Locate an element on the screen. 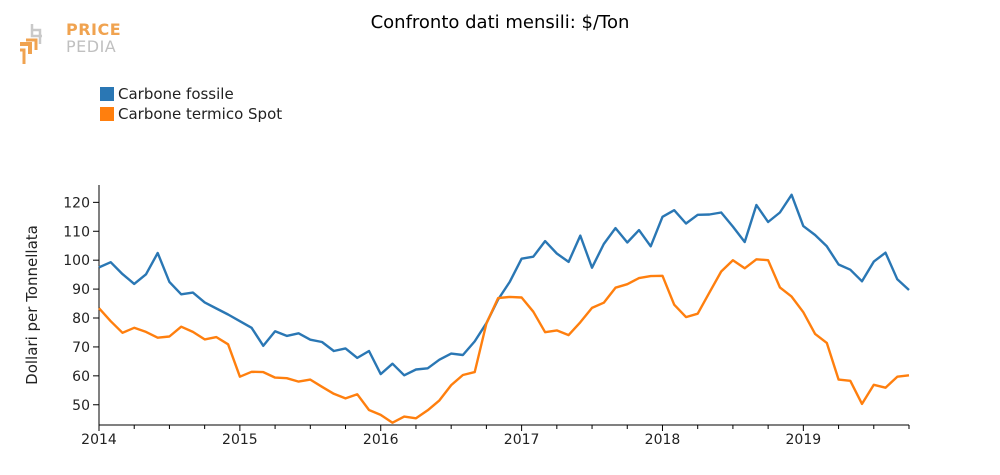 This screenshot has width=1000, height=475. x-tick-label: 2015 is located at coordinates (240, 440).